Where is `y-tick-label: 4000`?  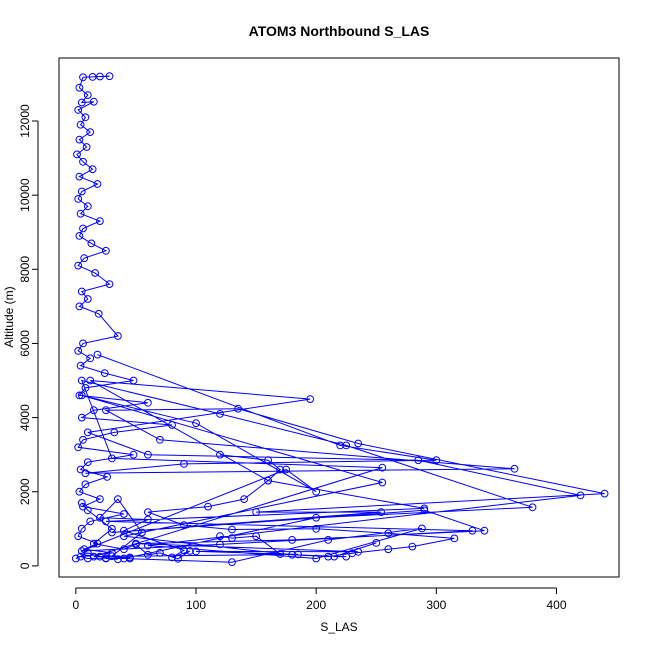 y-tick-label: 4000 is located at coordinates (25, 417).